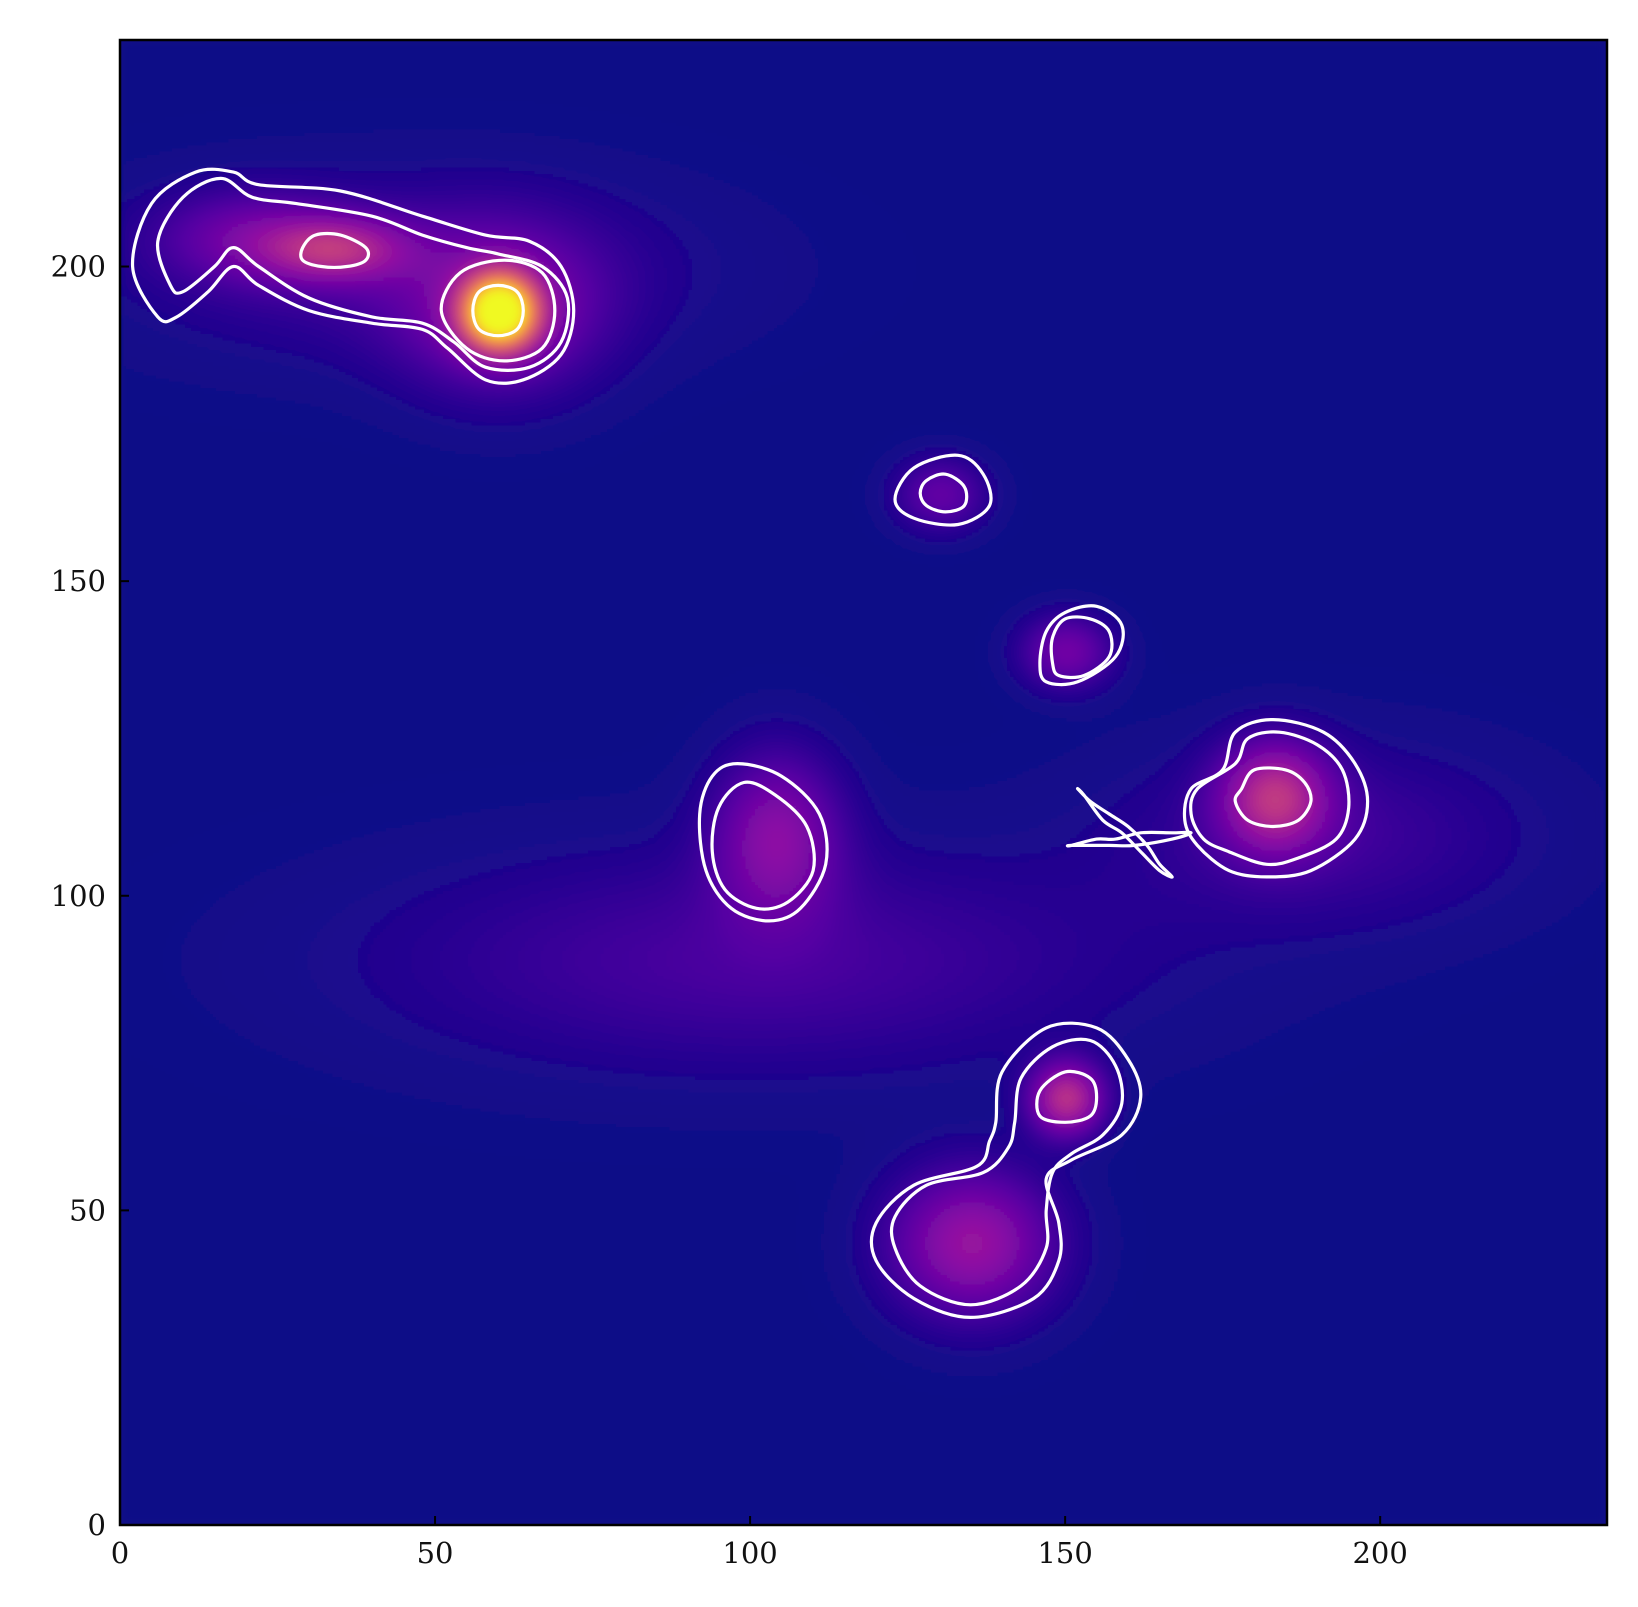 This screenshot has width=1638, height=1607. What do you see at coordinates (1067, 1096) in the screenshot?
I see `contour-bottom-inner` at bounding box center [1067, 1096].